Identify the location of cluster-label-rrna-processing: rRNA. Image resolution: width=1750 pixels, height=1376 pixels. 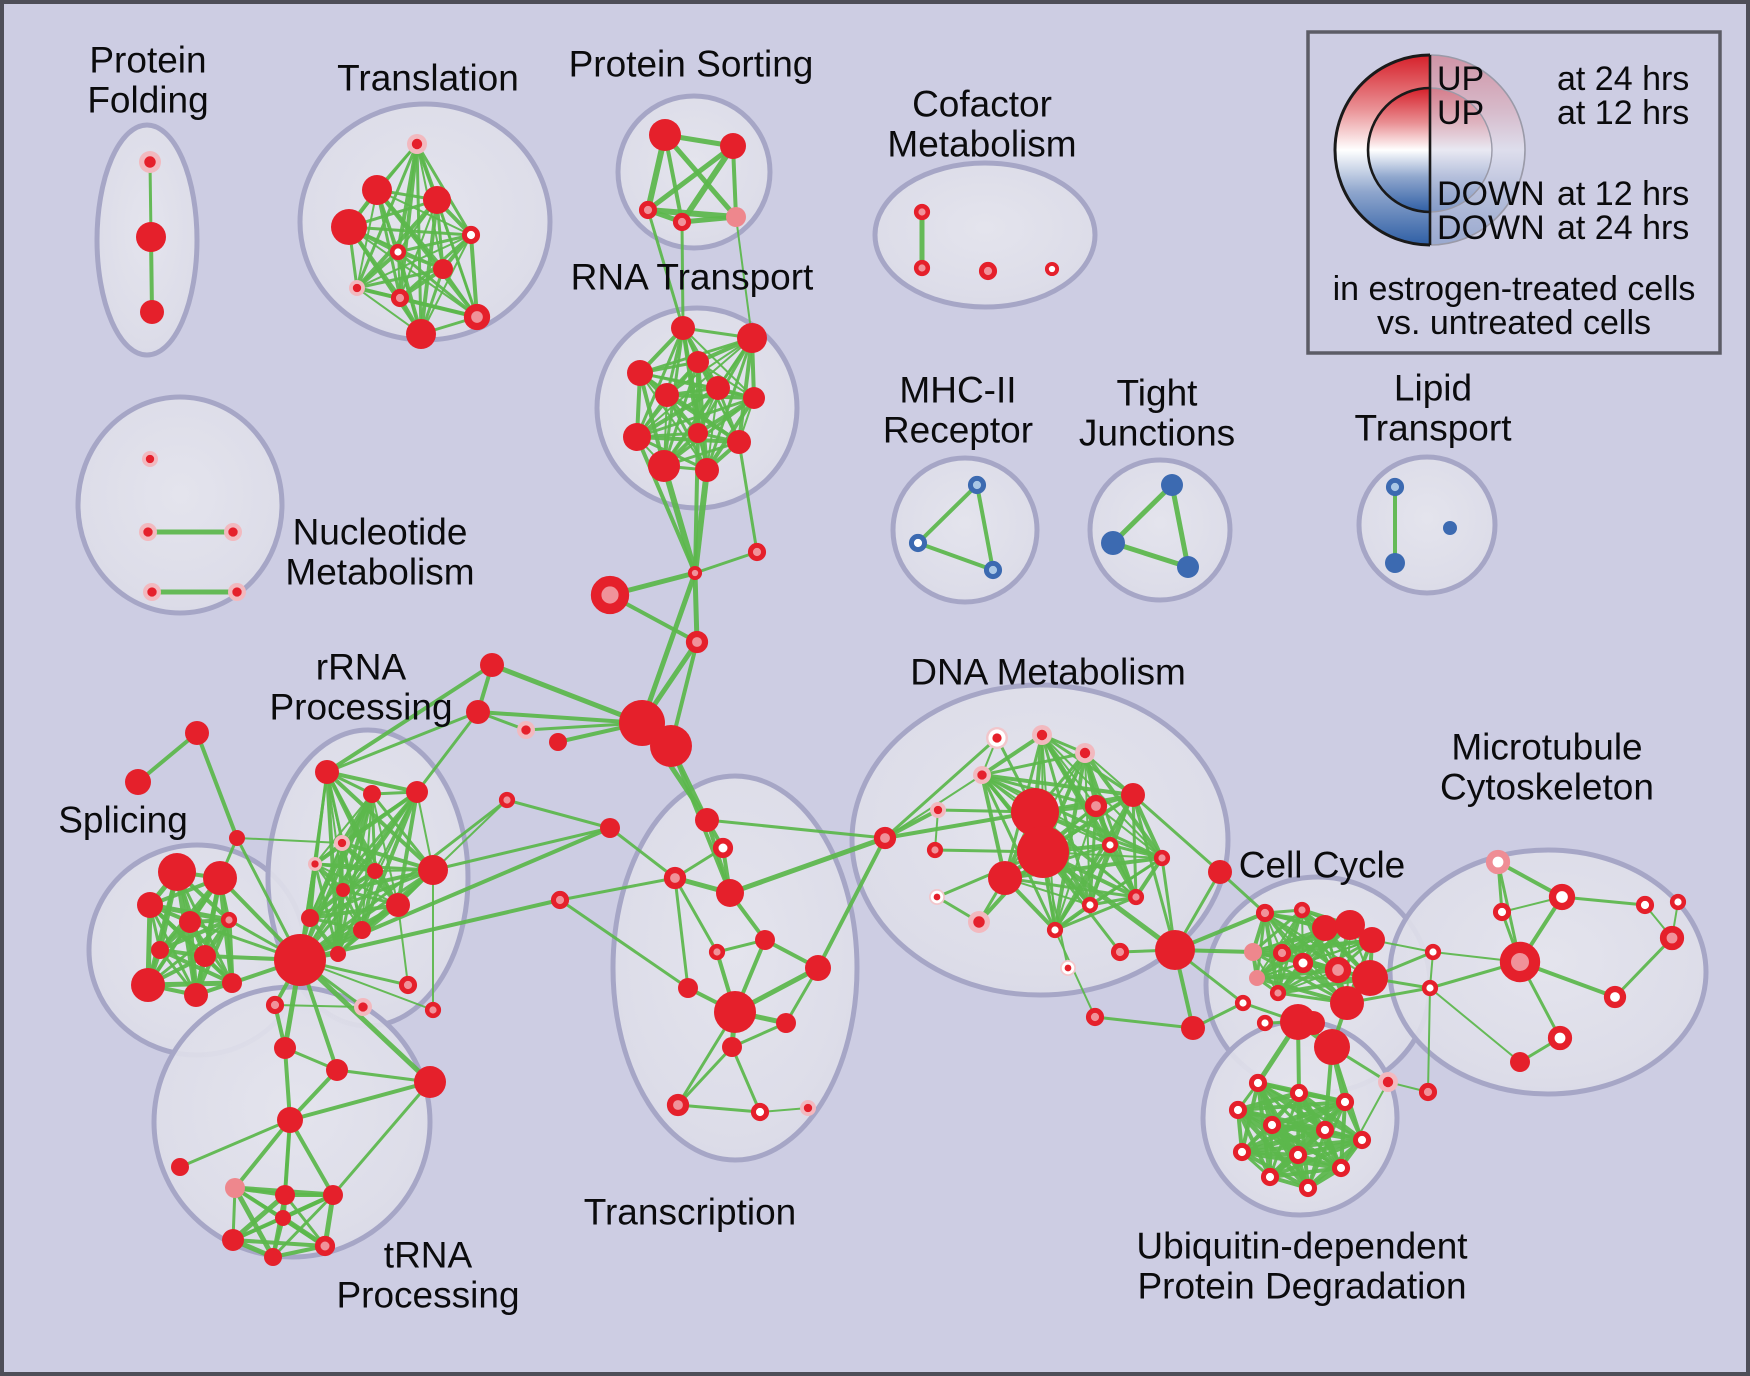
(361, 667).